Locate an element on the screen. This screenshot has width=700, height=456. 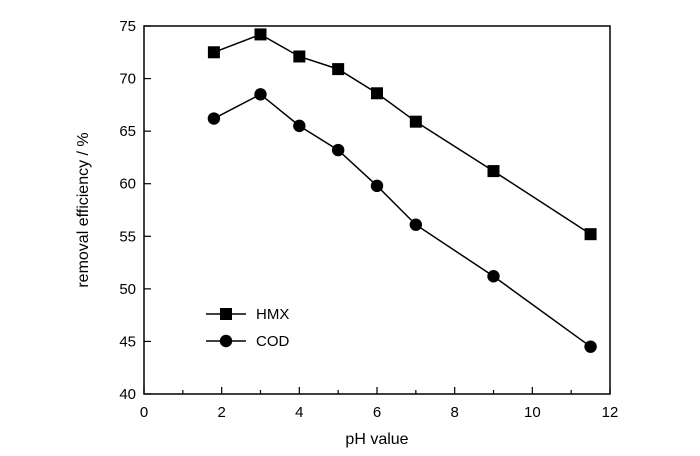
x-tick-label: 10 is located at coordinates (532, 412).